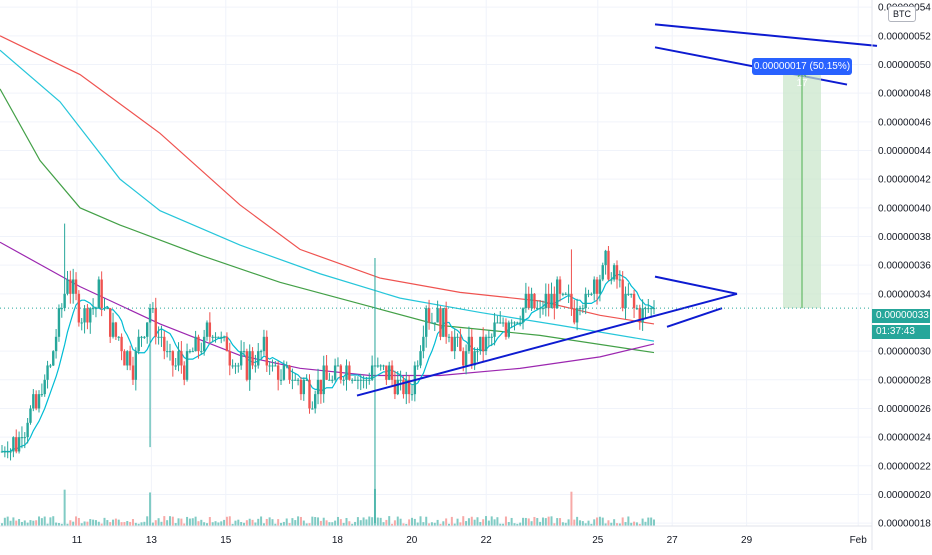 Image resolution: width=932 pixels, height=555 pixels. What do you see at coordinates (694, 317) in the screenshot?
I see `breakout-line` at bounding box center [694, 317].